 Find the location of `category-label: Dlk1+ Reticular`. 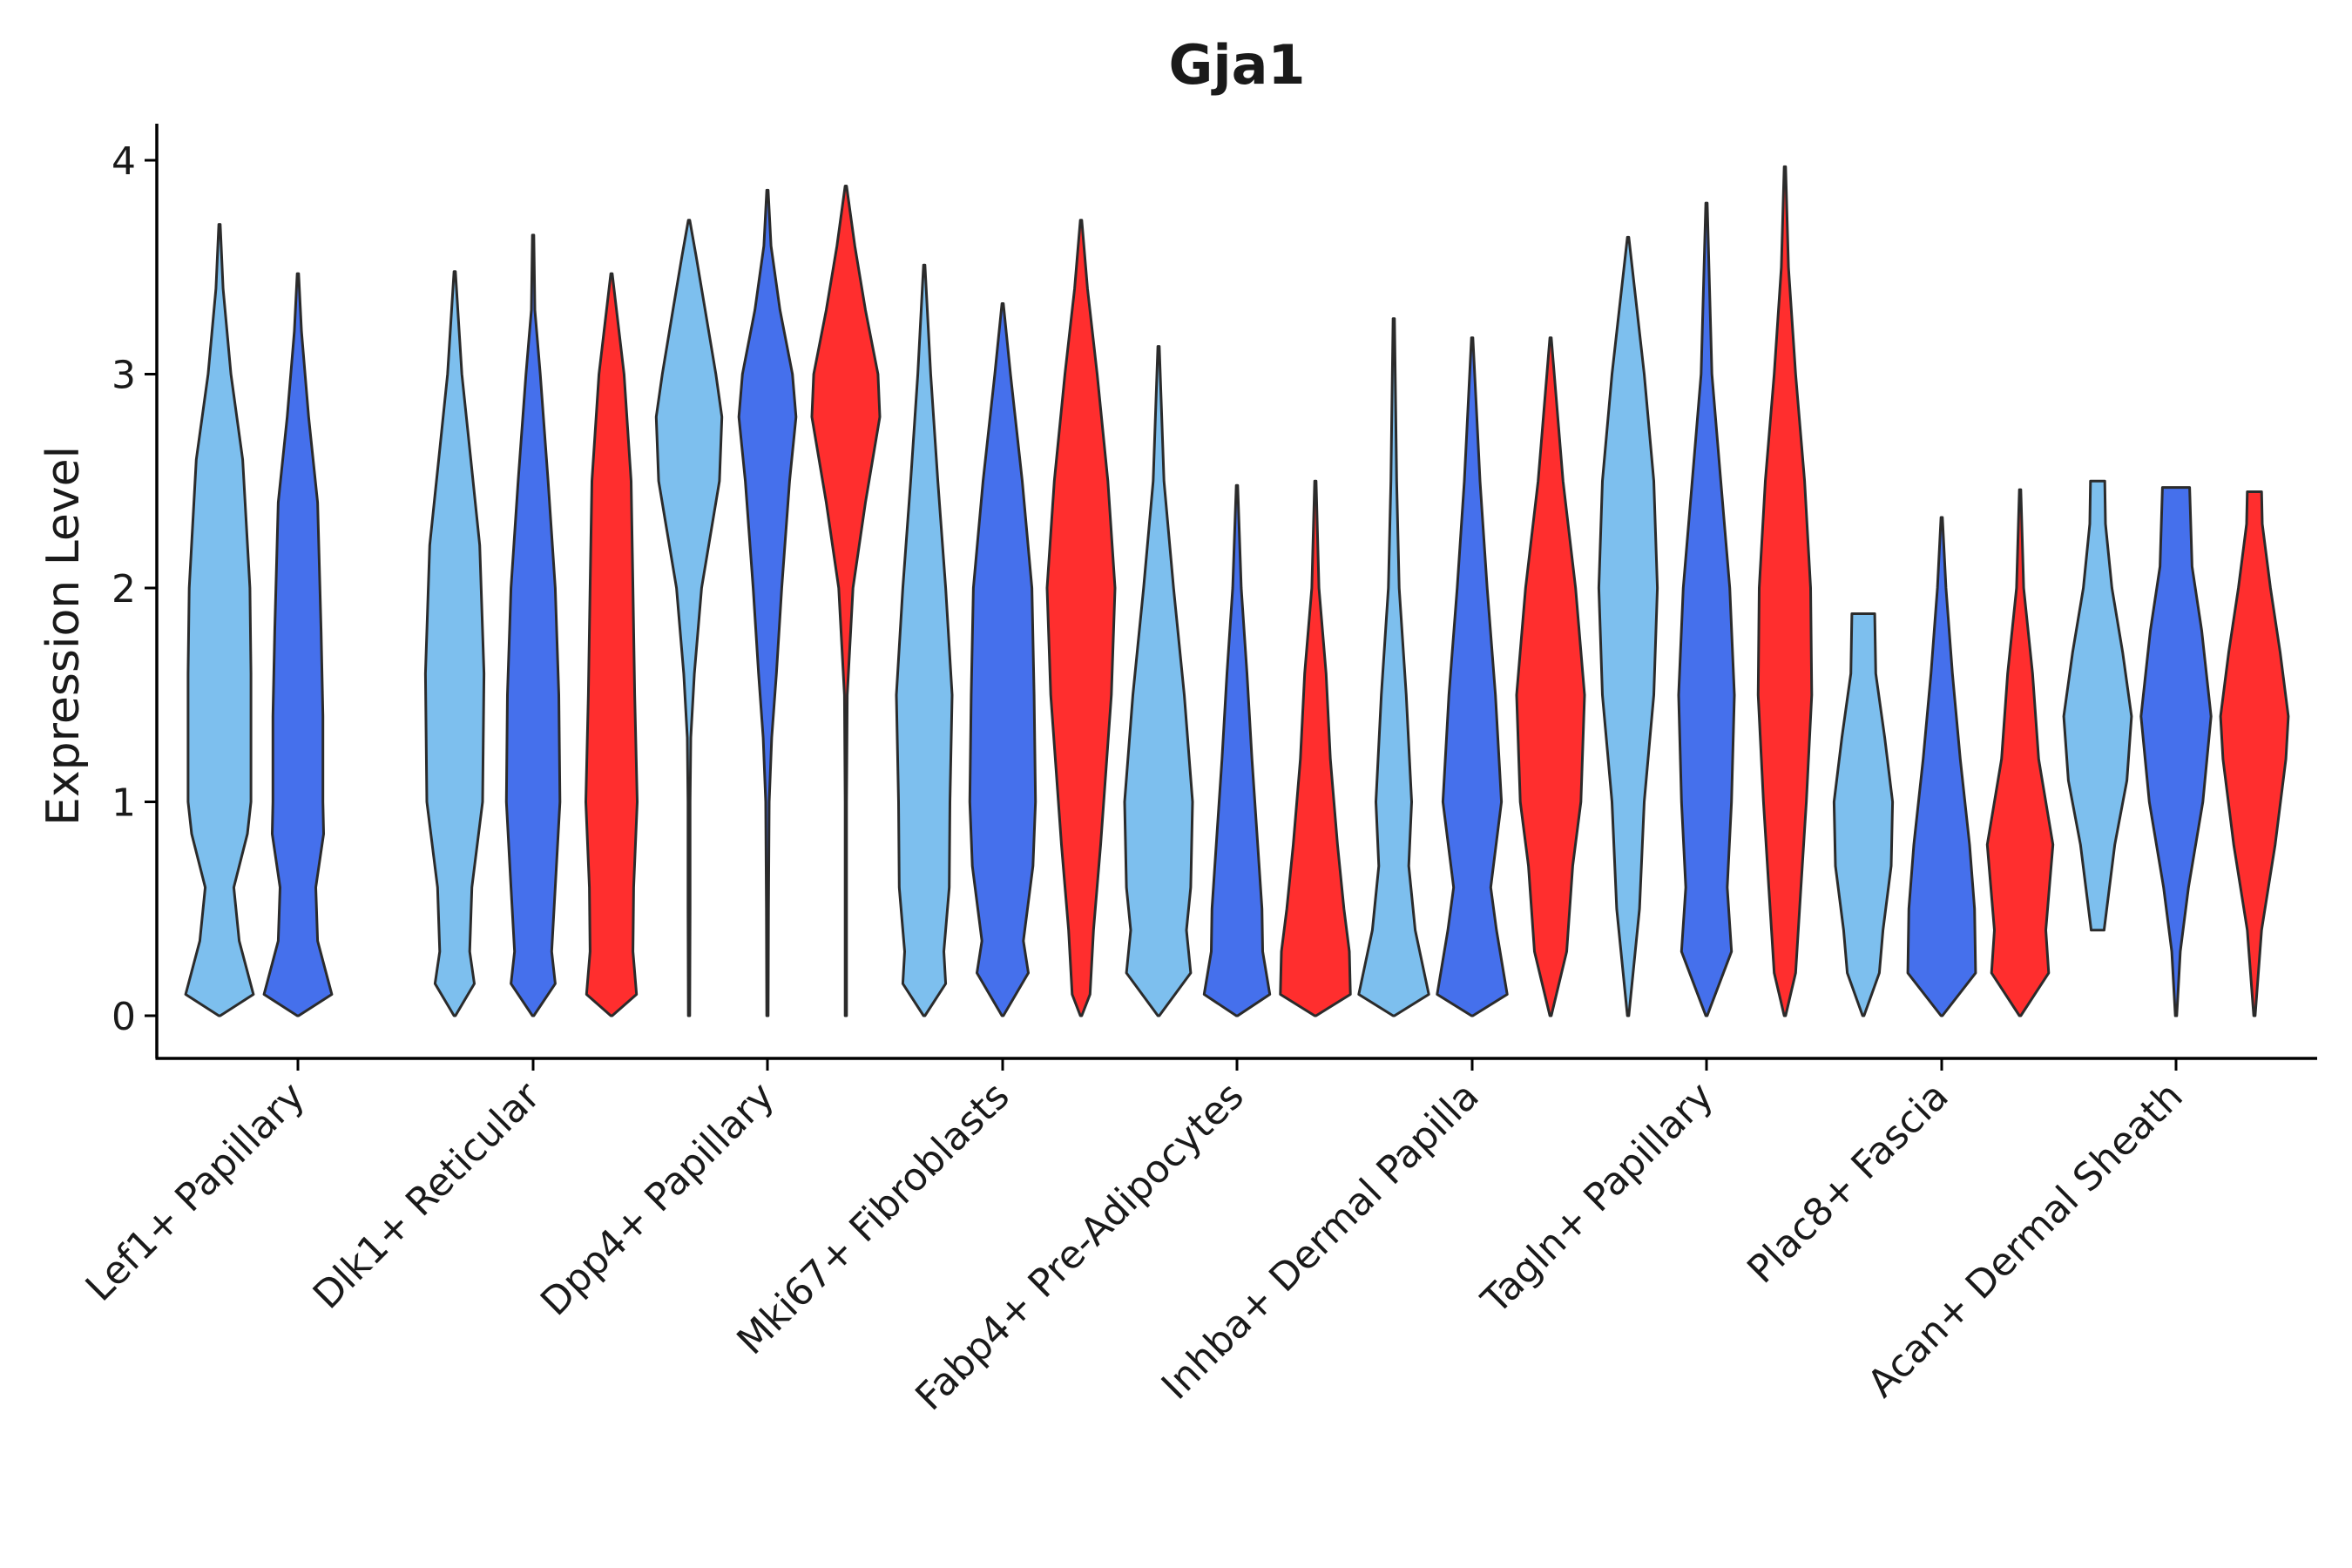

category-label: Dlk1+ Reticular is located at coordinates (427, 1195).